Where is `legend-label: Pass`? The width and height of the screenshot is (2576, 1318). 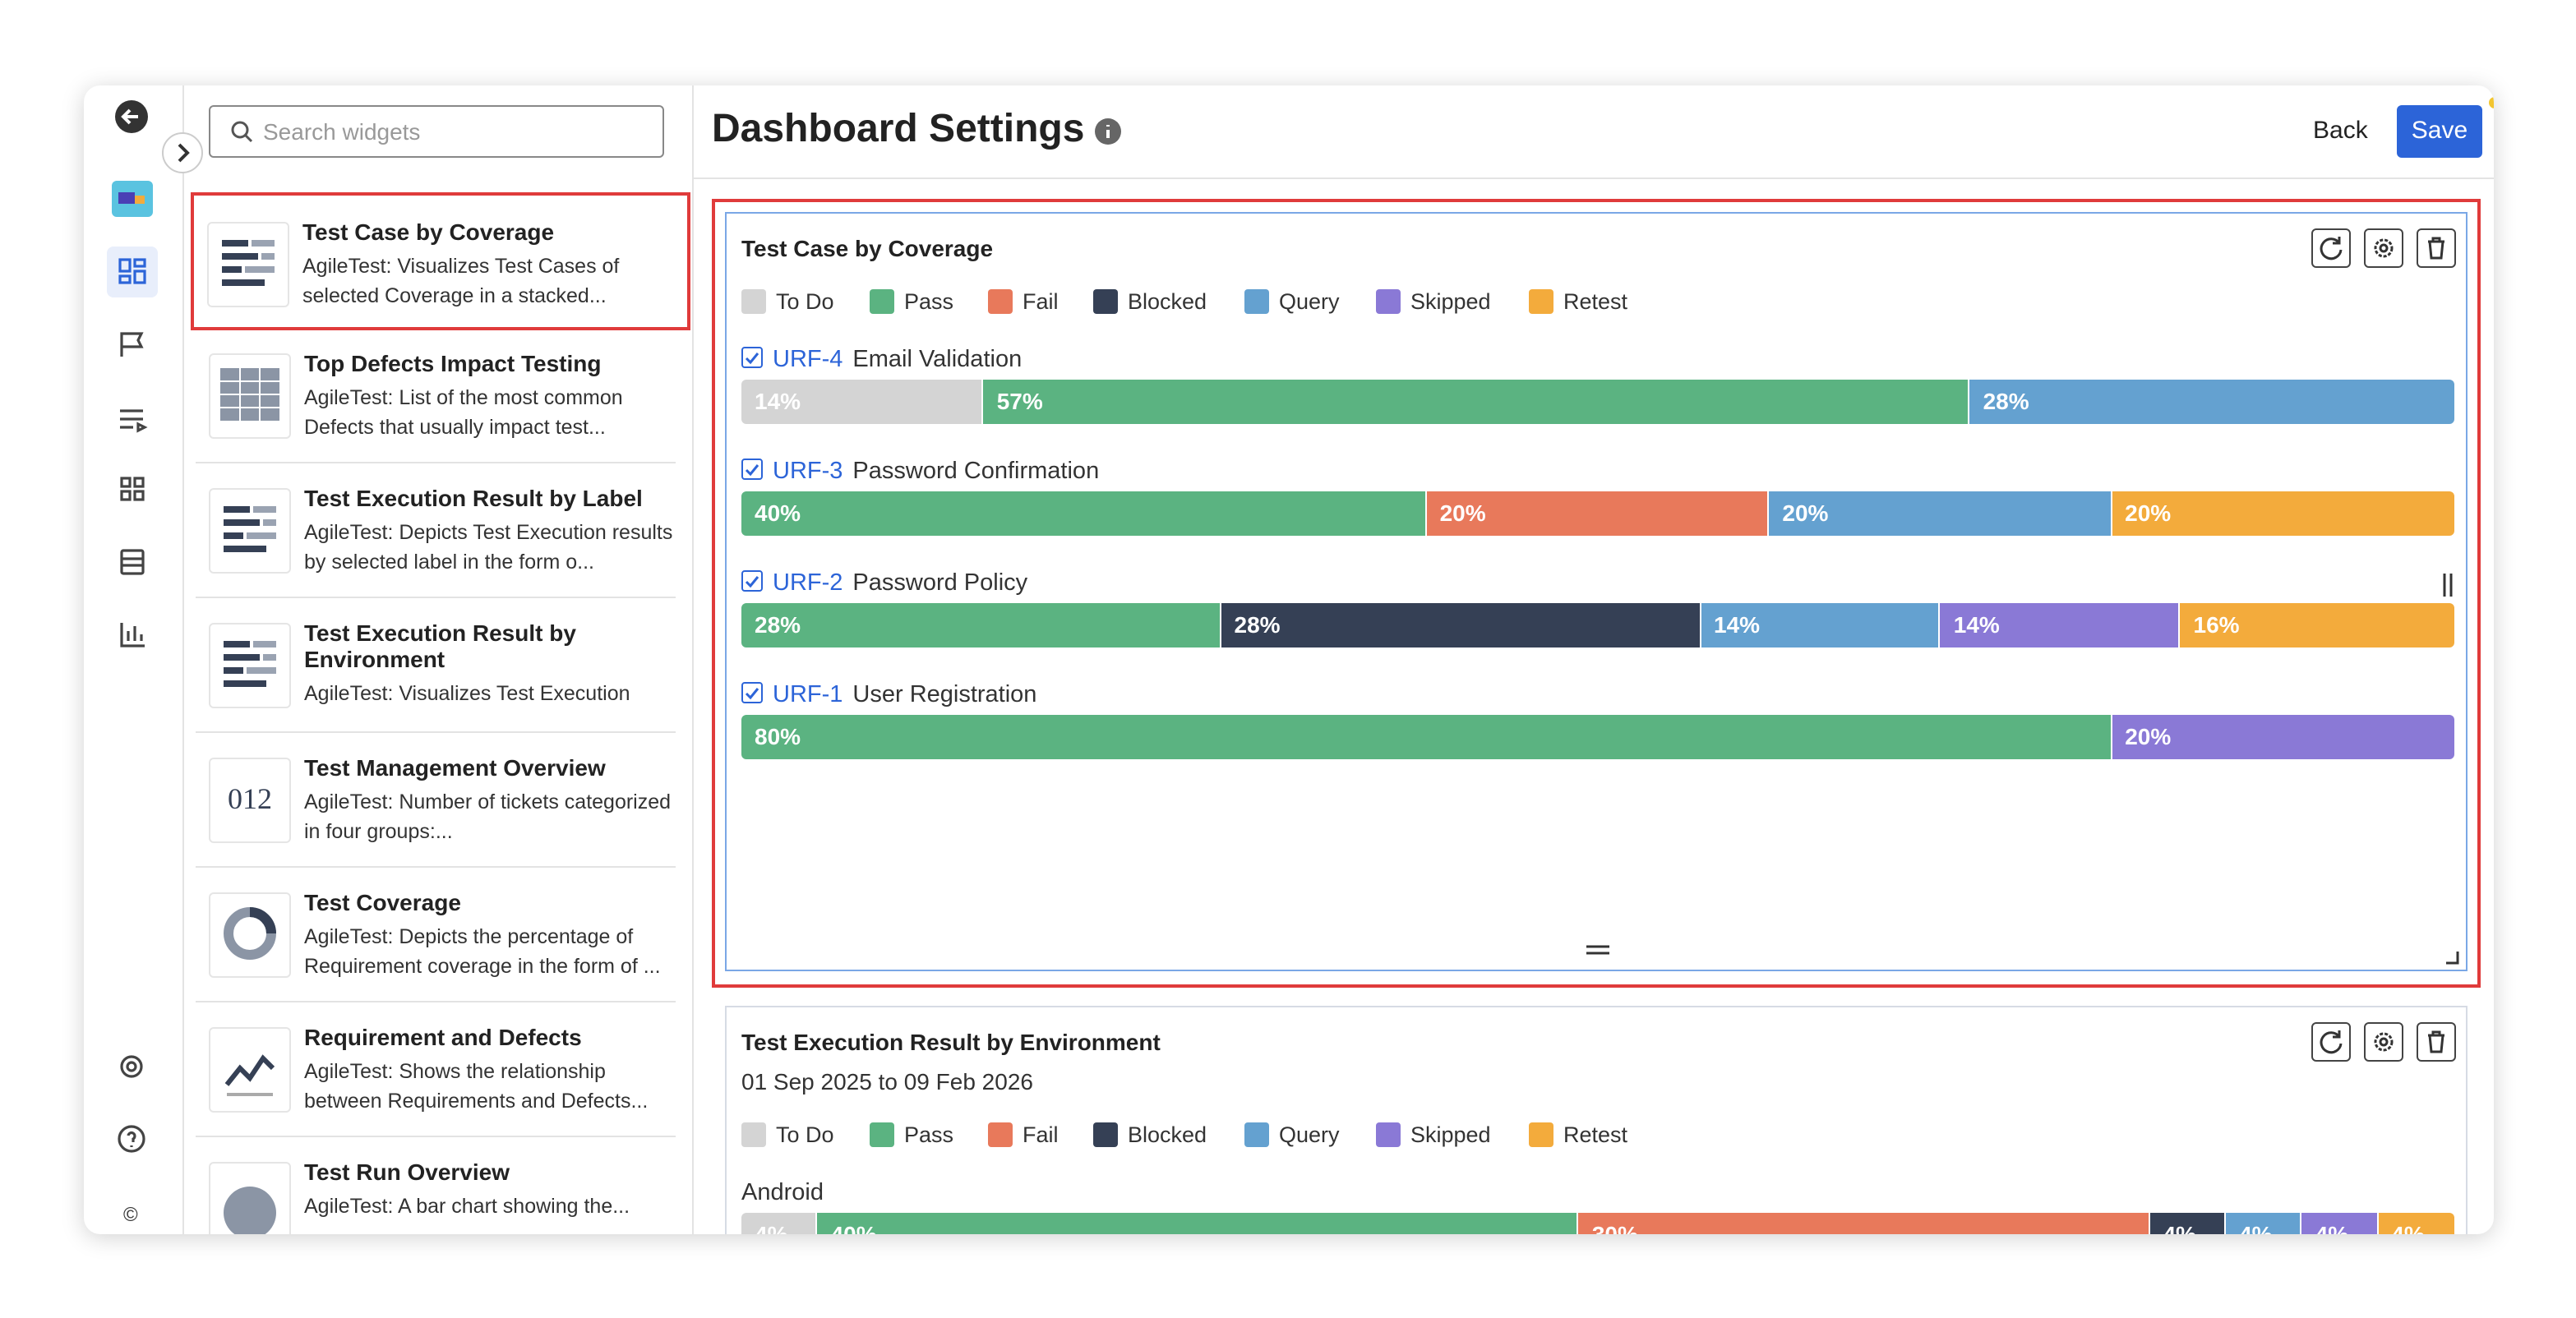
legend-label: Pass is located at coordinates (929, 301).